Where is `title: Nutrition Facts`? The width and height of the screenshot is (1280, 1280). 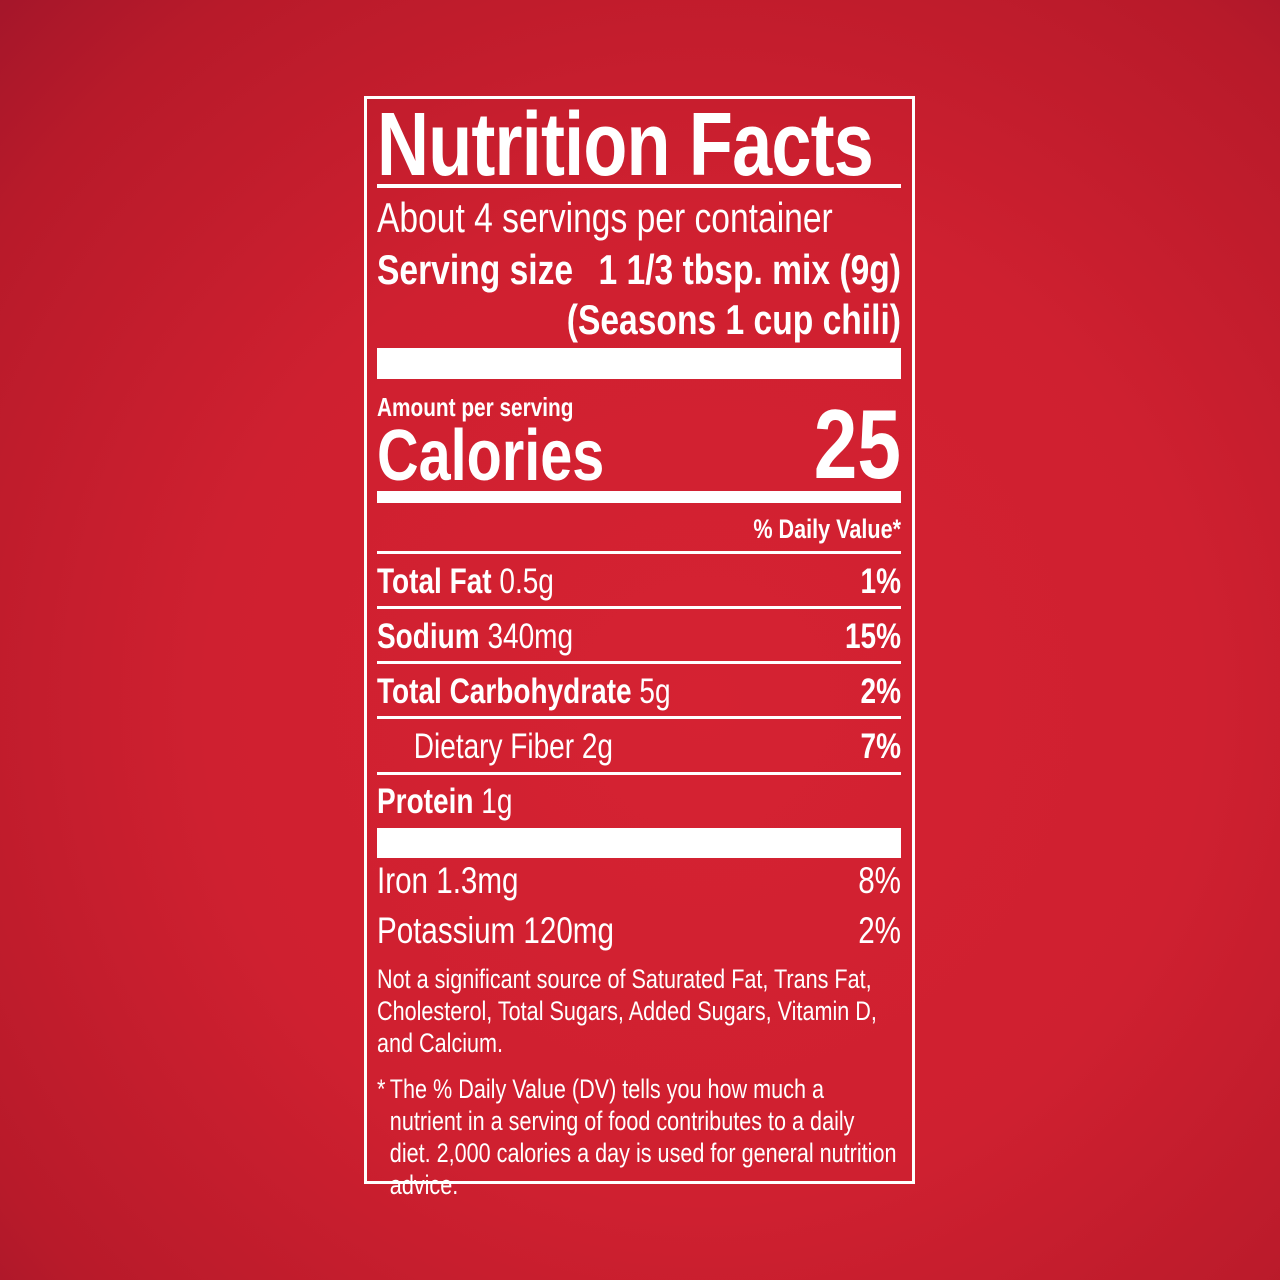 title: Nutrition Facts is located at coordinates (625, 145).